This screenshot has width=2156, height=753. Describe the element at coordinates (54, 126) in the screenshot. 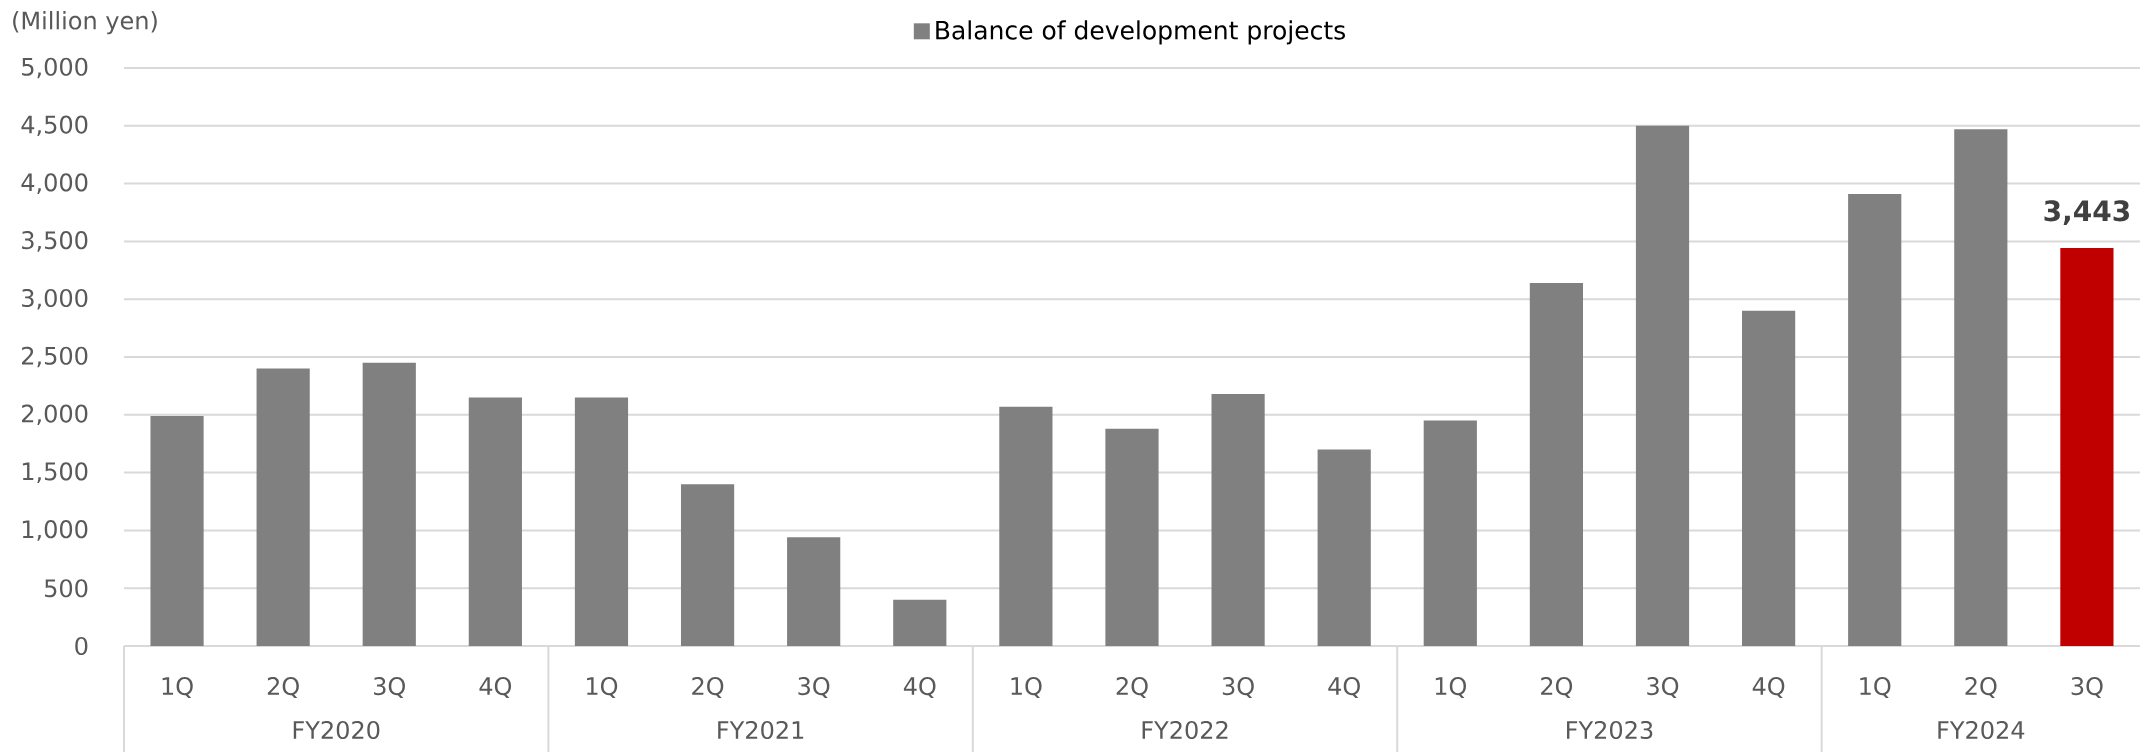

I see `y-tick-label: 4,500` at that location.